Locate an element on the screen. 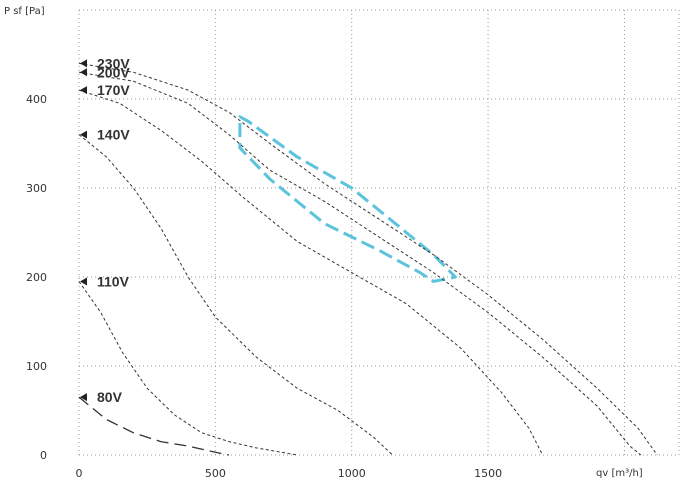  y-tick-label: 300 is located at coordinates (36, 188).